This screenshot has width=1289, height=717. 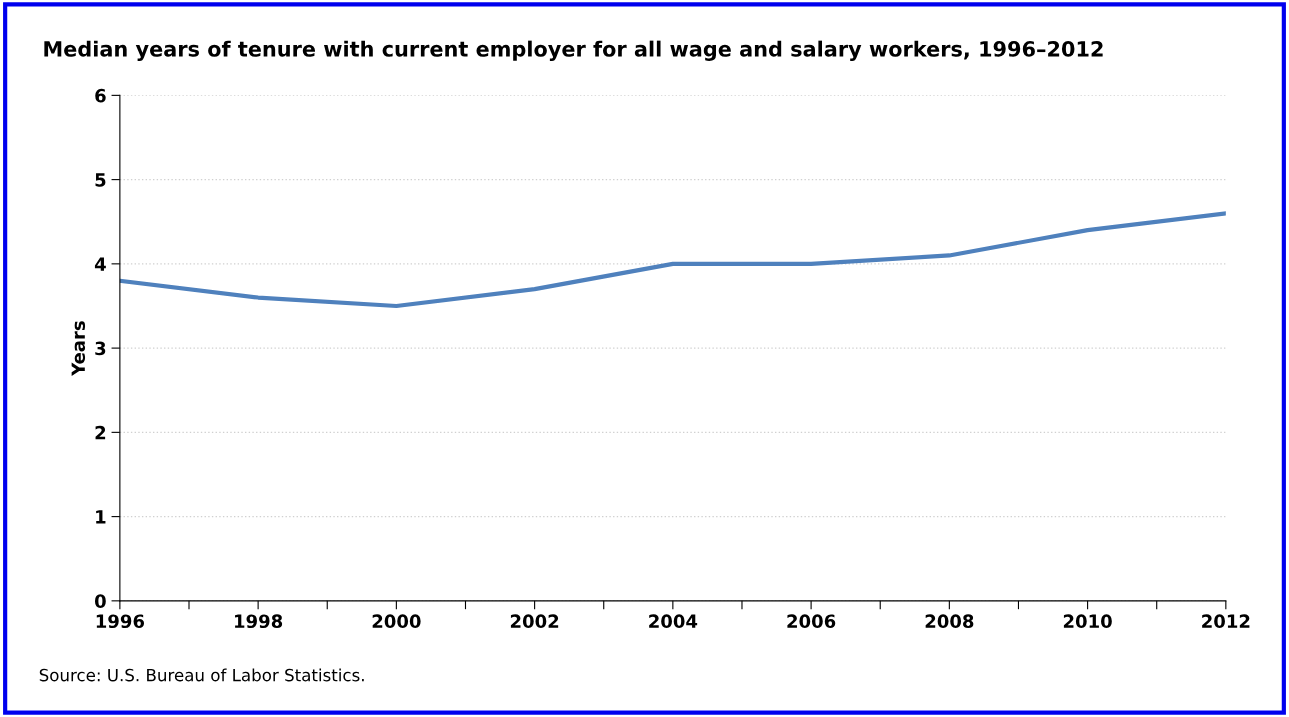 What do you see at coordinates (101, 517) in the screenshot?
I see `y-tick-label: 1` at bounding box center [101, 517].